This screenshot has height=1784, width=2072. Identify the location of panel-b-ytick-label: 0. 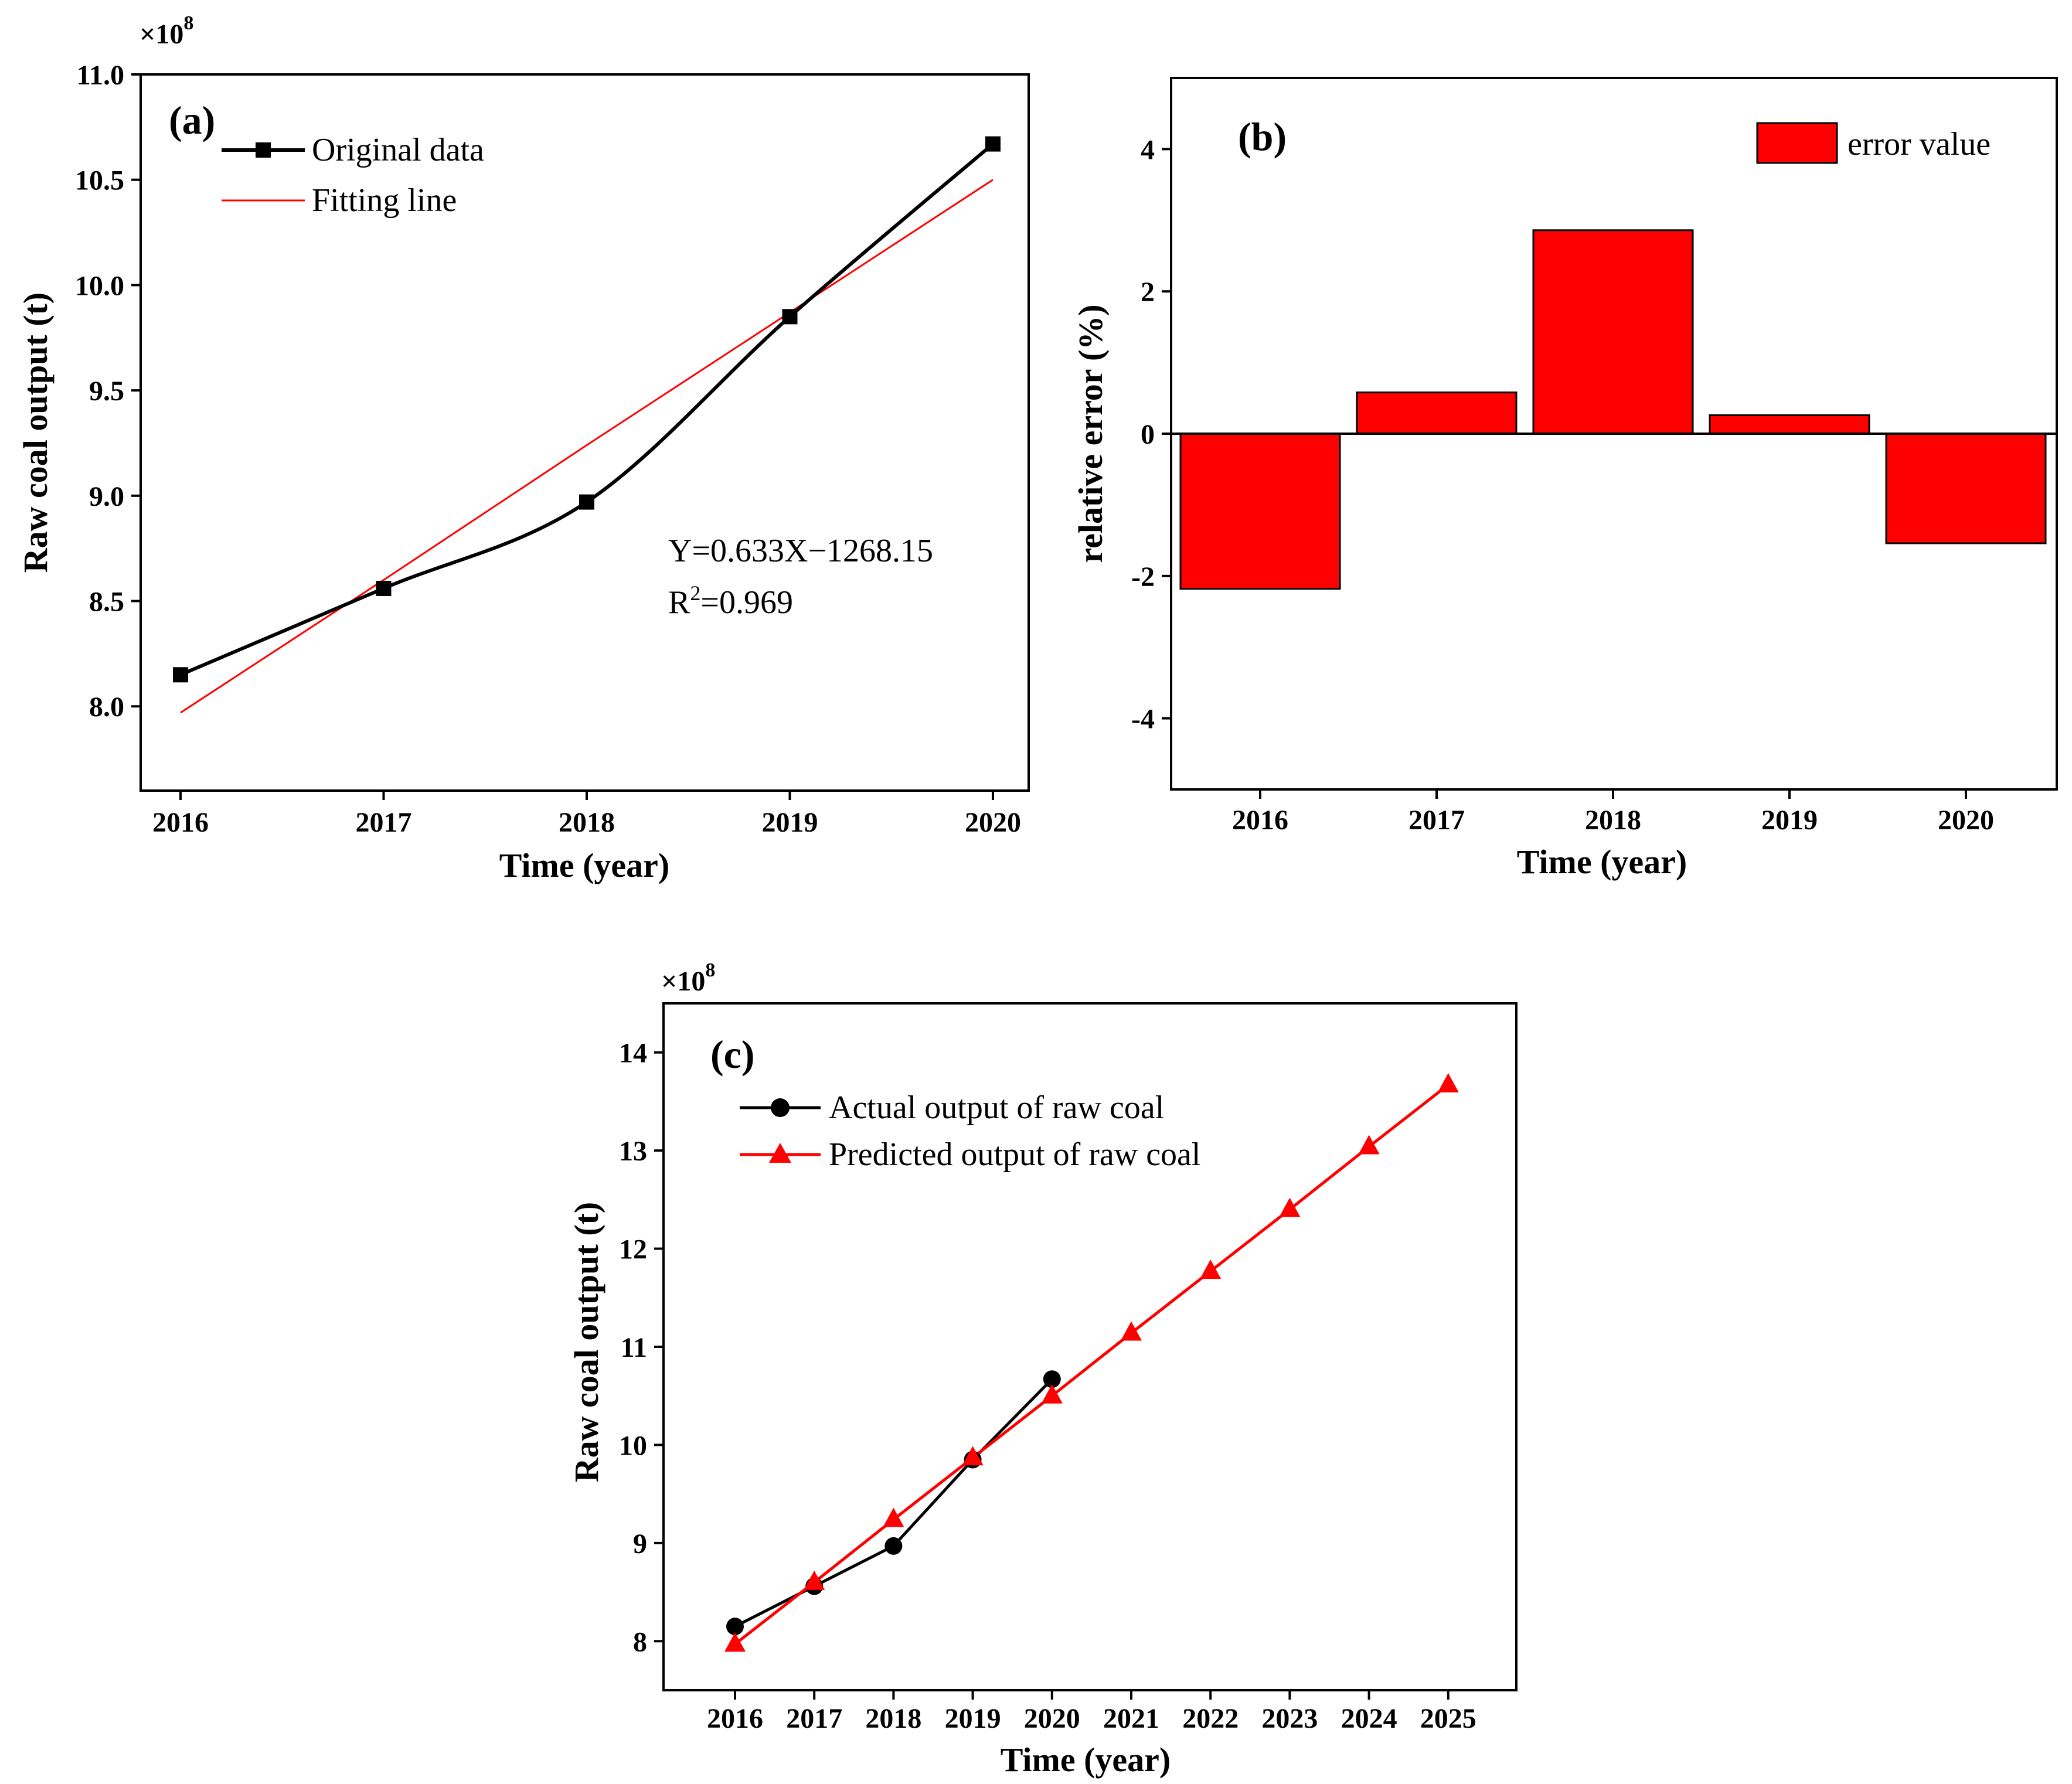
(1148, 434).